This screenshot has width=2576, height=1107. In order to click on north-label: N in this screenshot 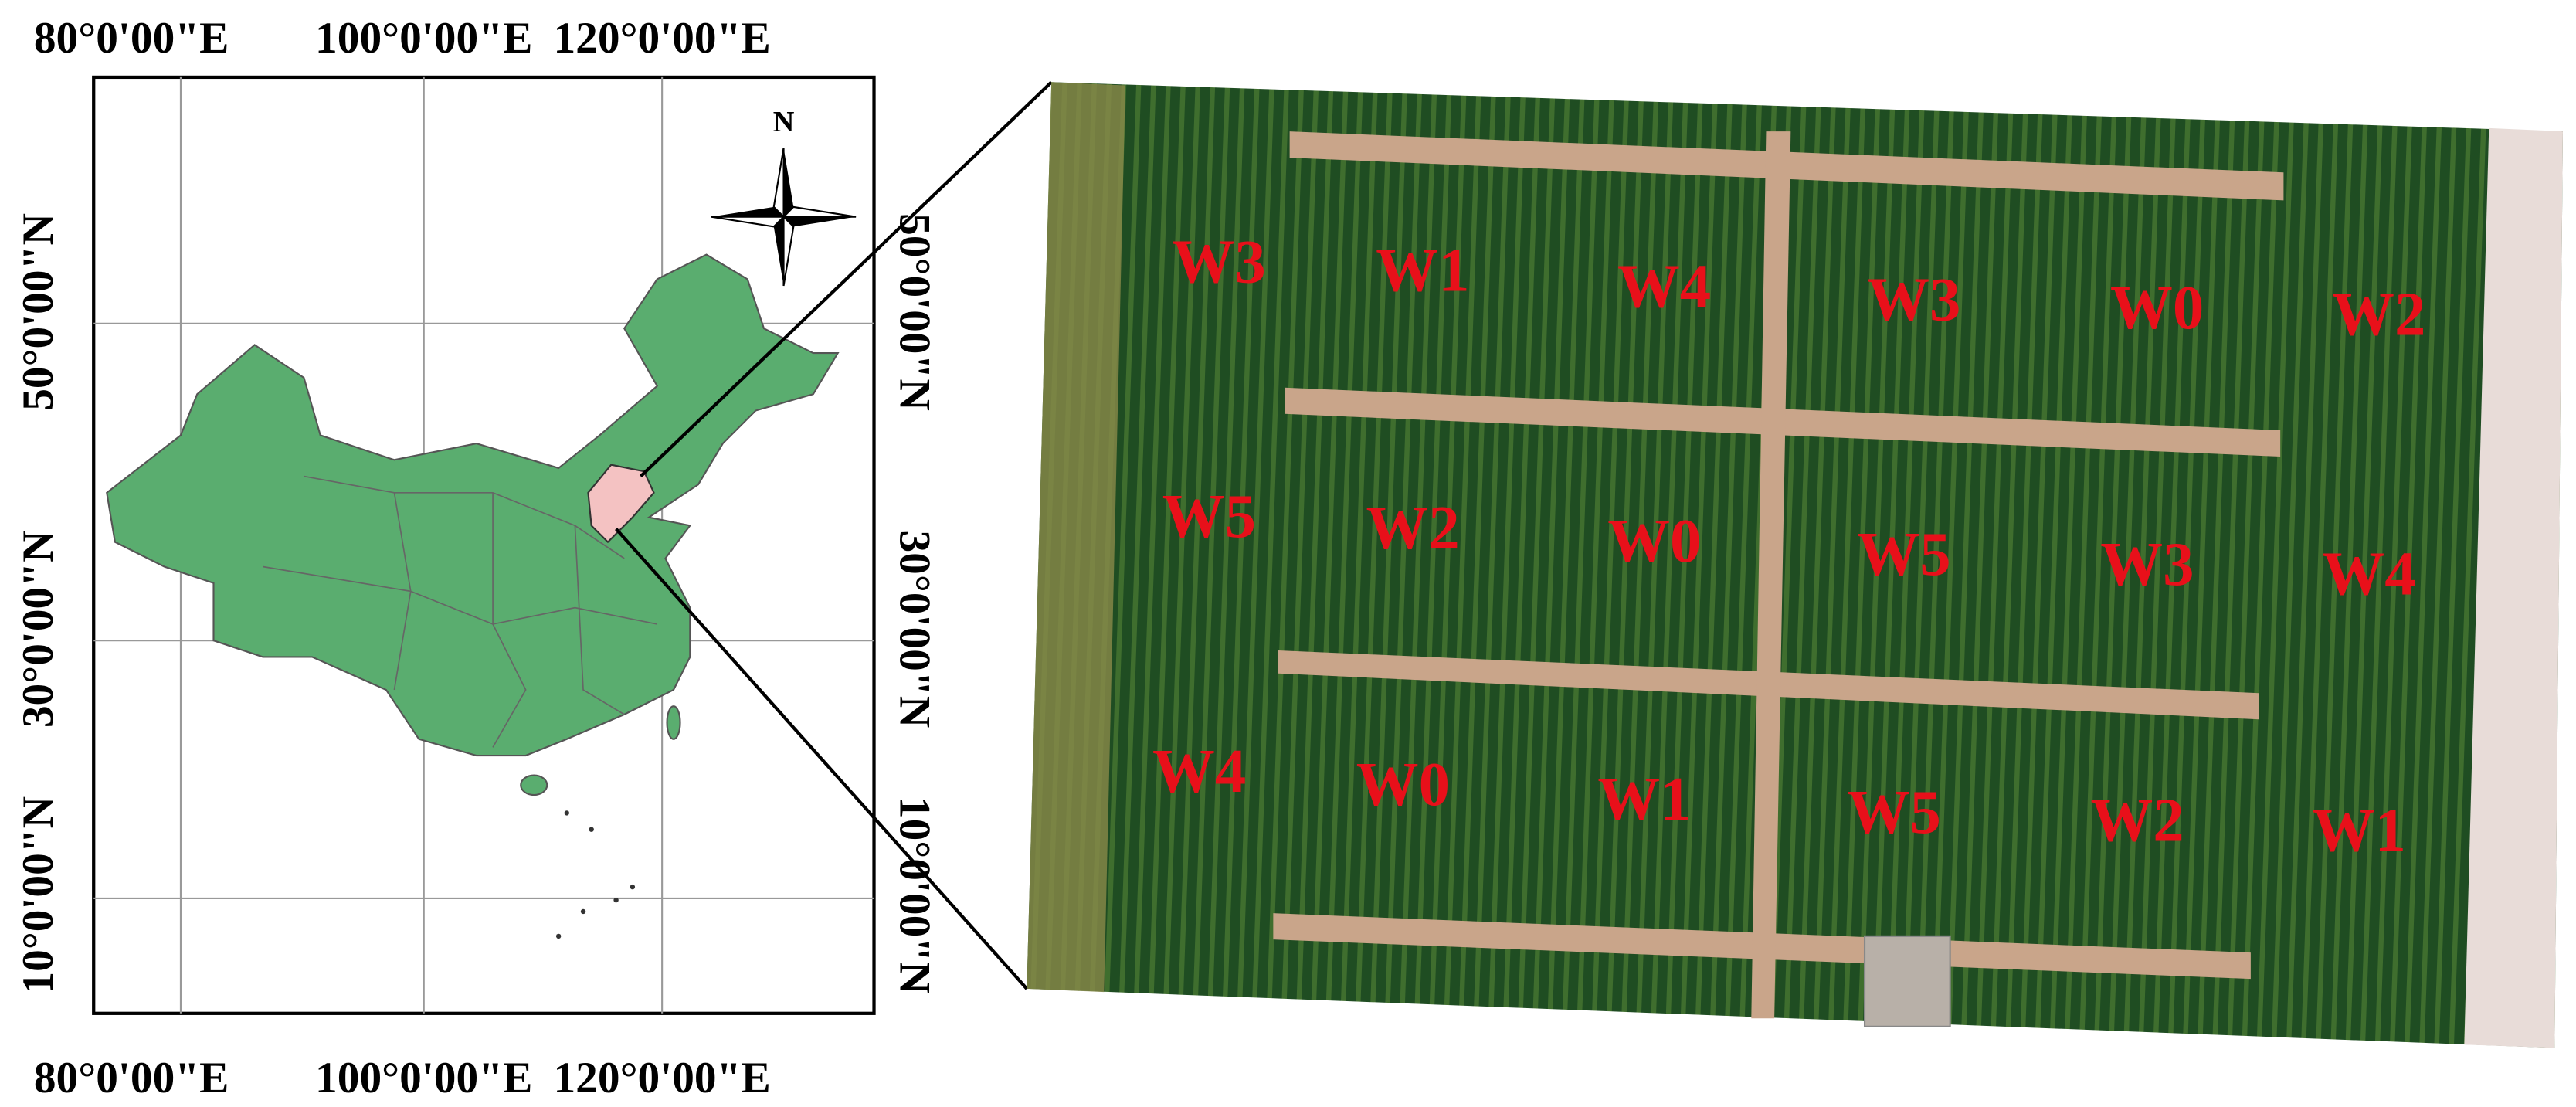, I will do `click(784, 122)`.